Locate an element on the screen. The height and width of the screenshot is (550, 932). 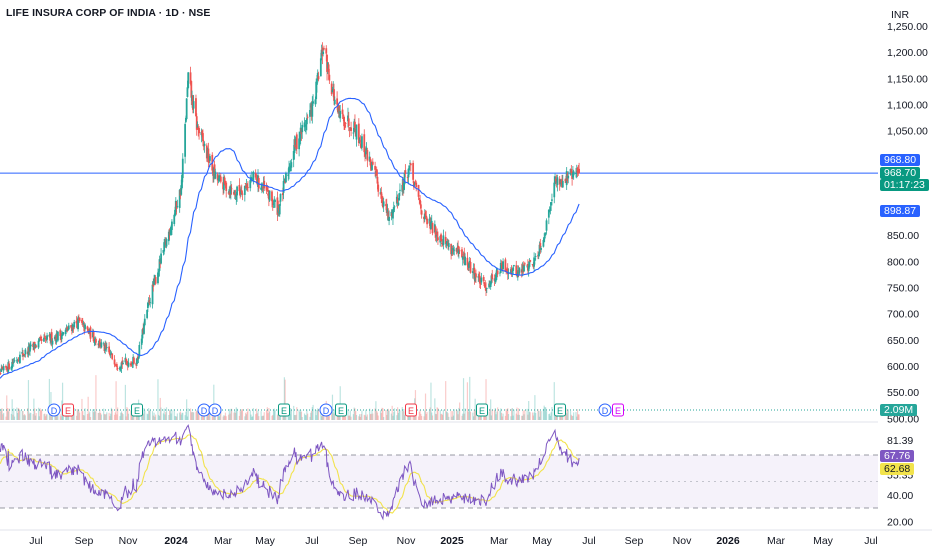
currency-label: INR is located at coordinates (900, 15).